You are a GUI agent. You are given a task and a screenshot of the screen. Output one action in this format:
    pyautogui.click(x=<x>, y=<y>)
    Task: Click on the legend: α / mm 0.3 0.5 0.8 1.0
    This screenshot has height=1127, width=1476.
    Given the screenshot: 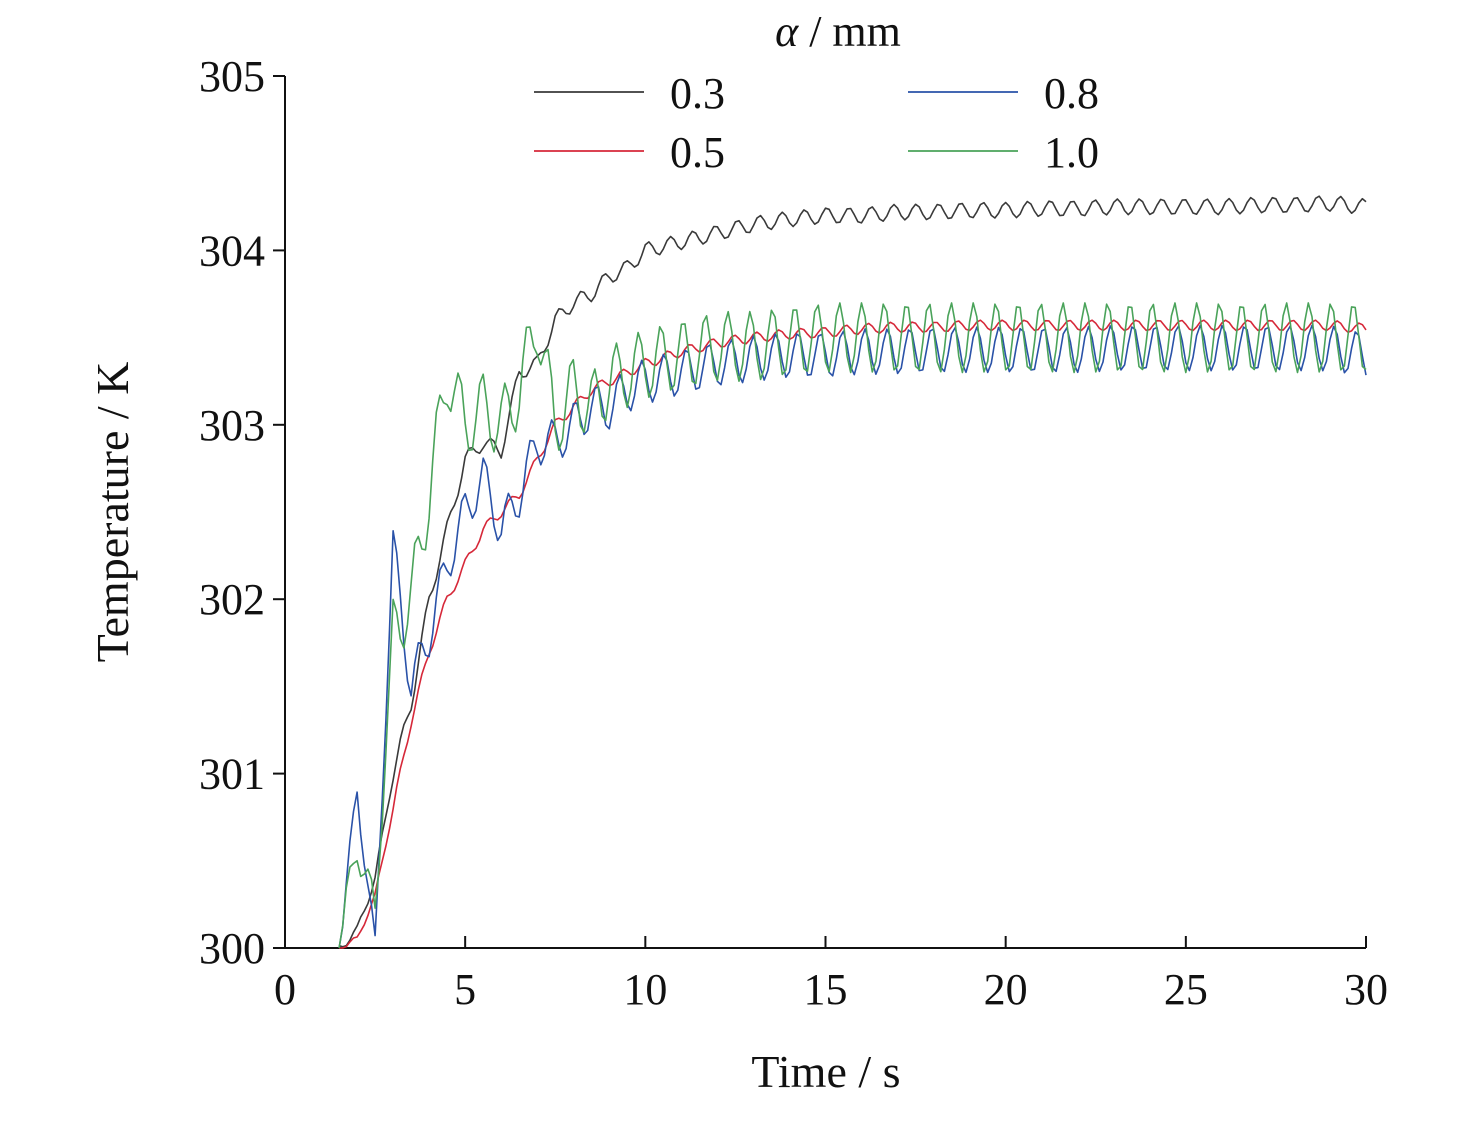 What is the action you would take?
    pyautogui.click(x=816, y=92)
    